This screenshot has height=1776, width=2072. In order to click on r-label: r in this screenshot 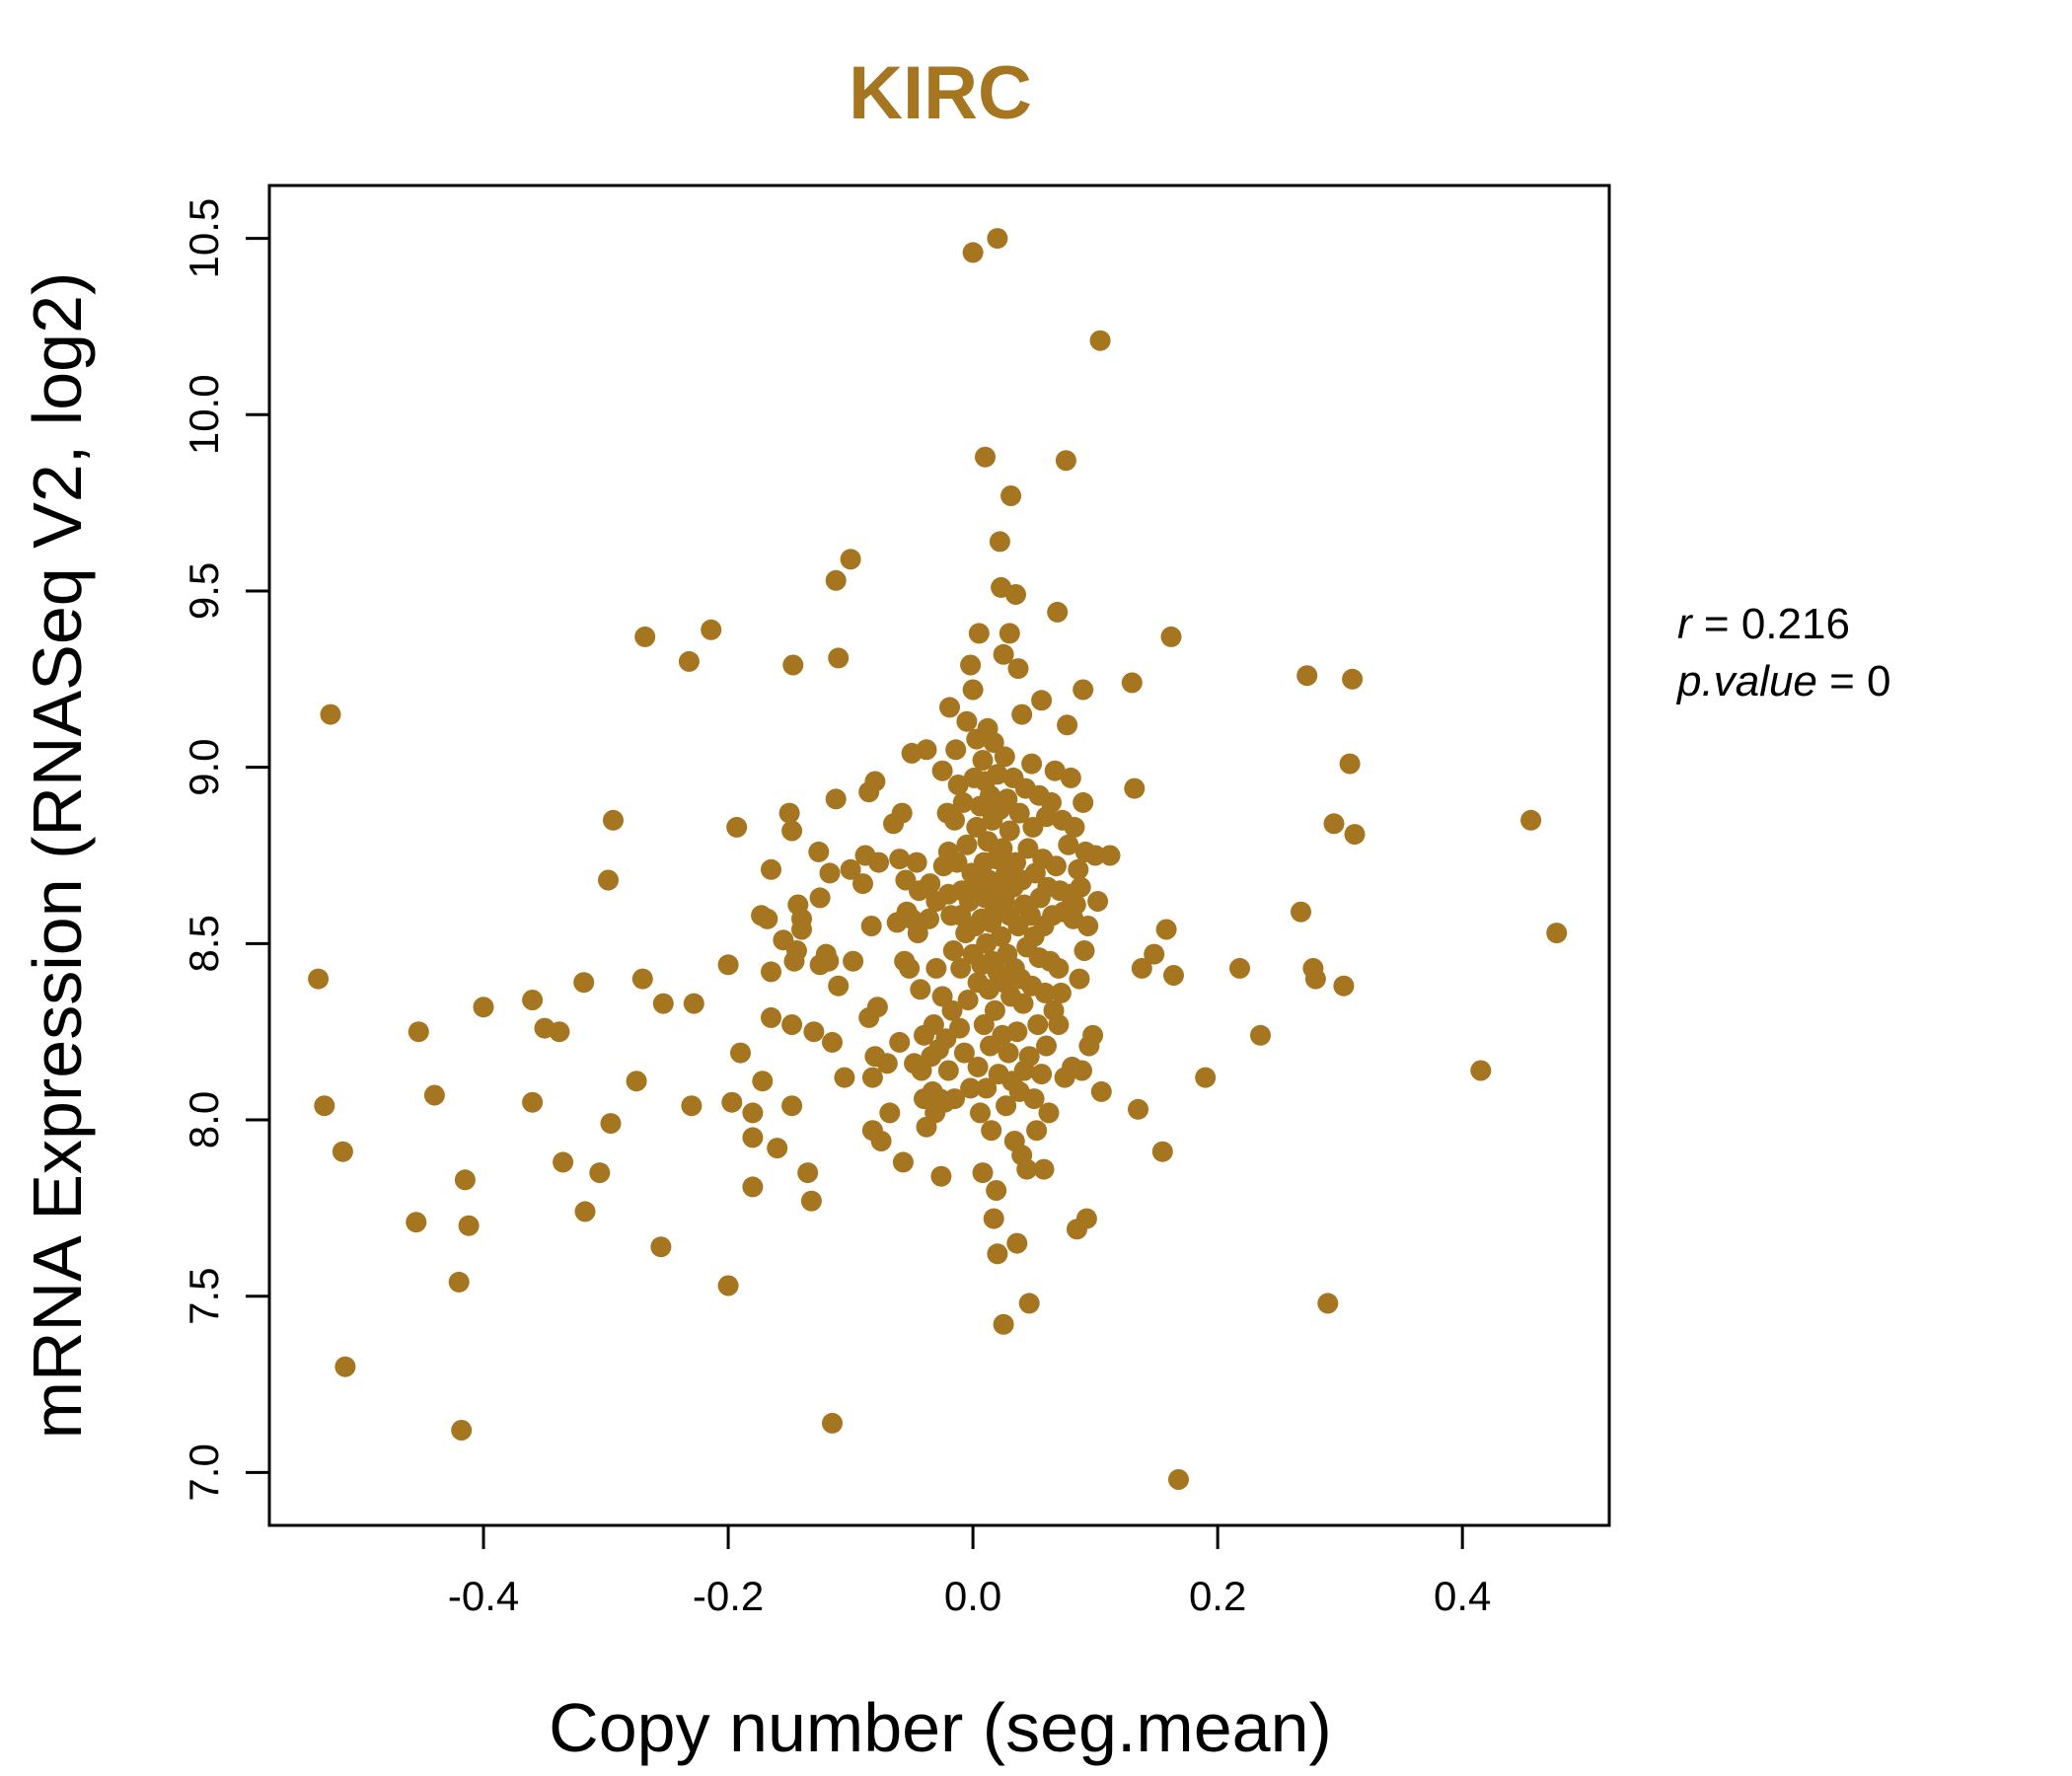, I will do `click(1685, 624)`.